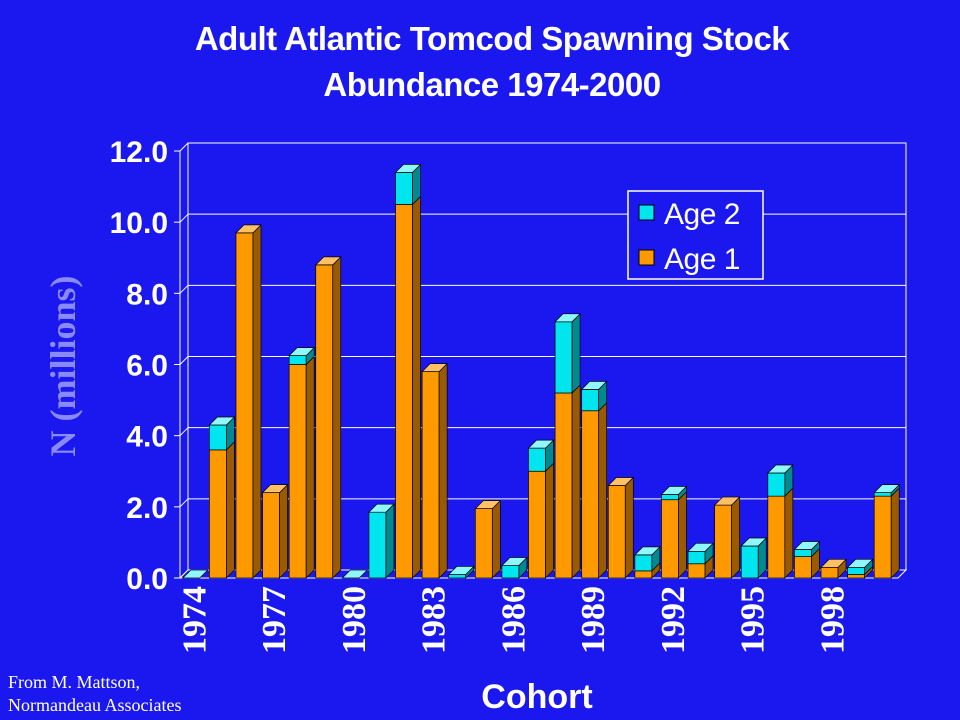  Describe the element at coordinates (218, 437) in the screenshot. I see `bar-age2-1975-front` at that location.